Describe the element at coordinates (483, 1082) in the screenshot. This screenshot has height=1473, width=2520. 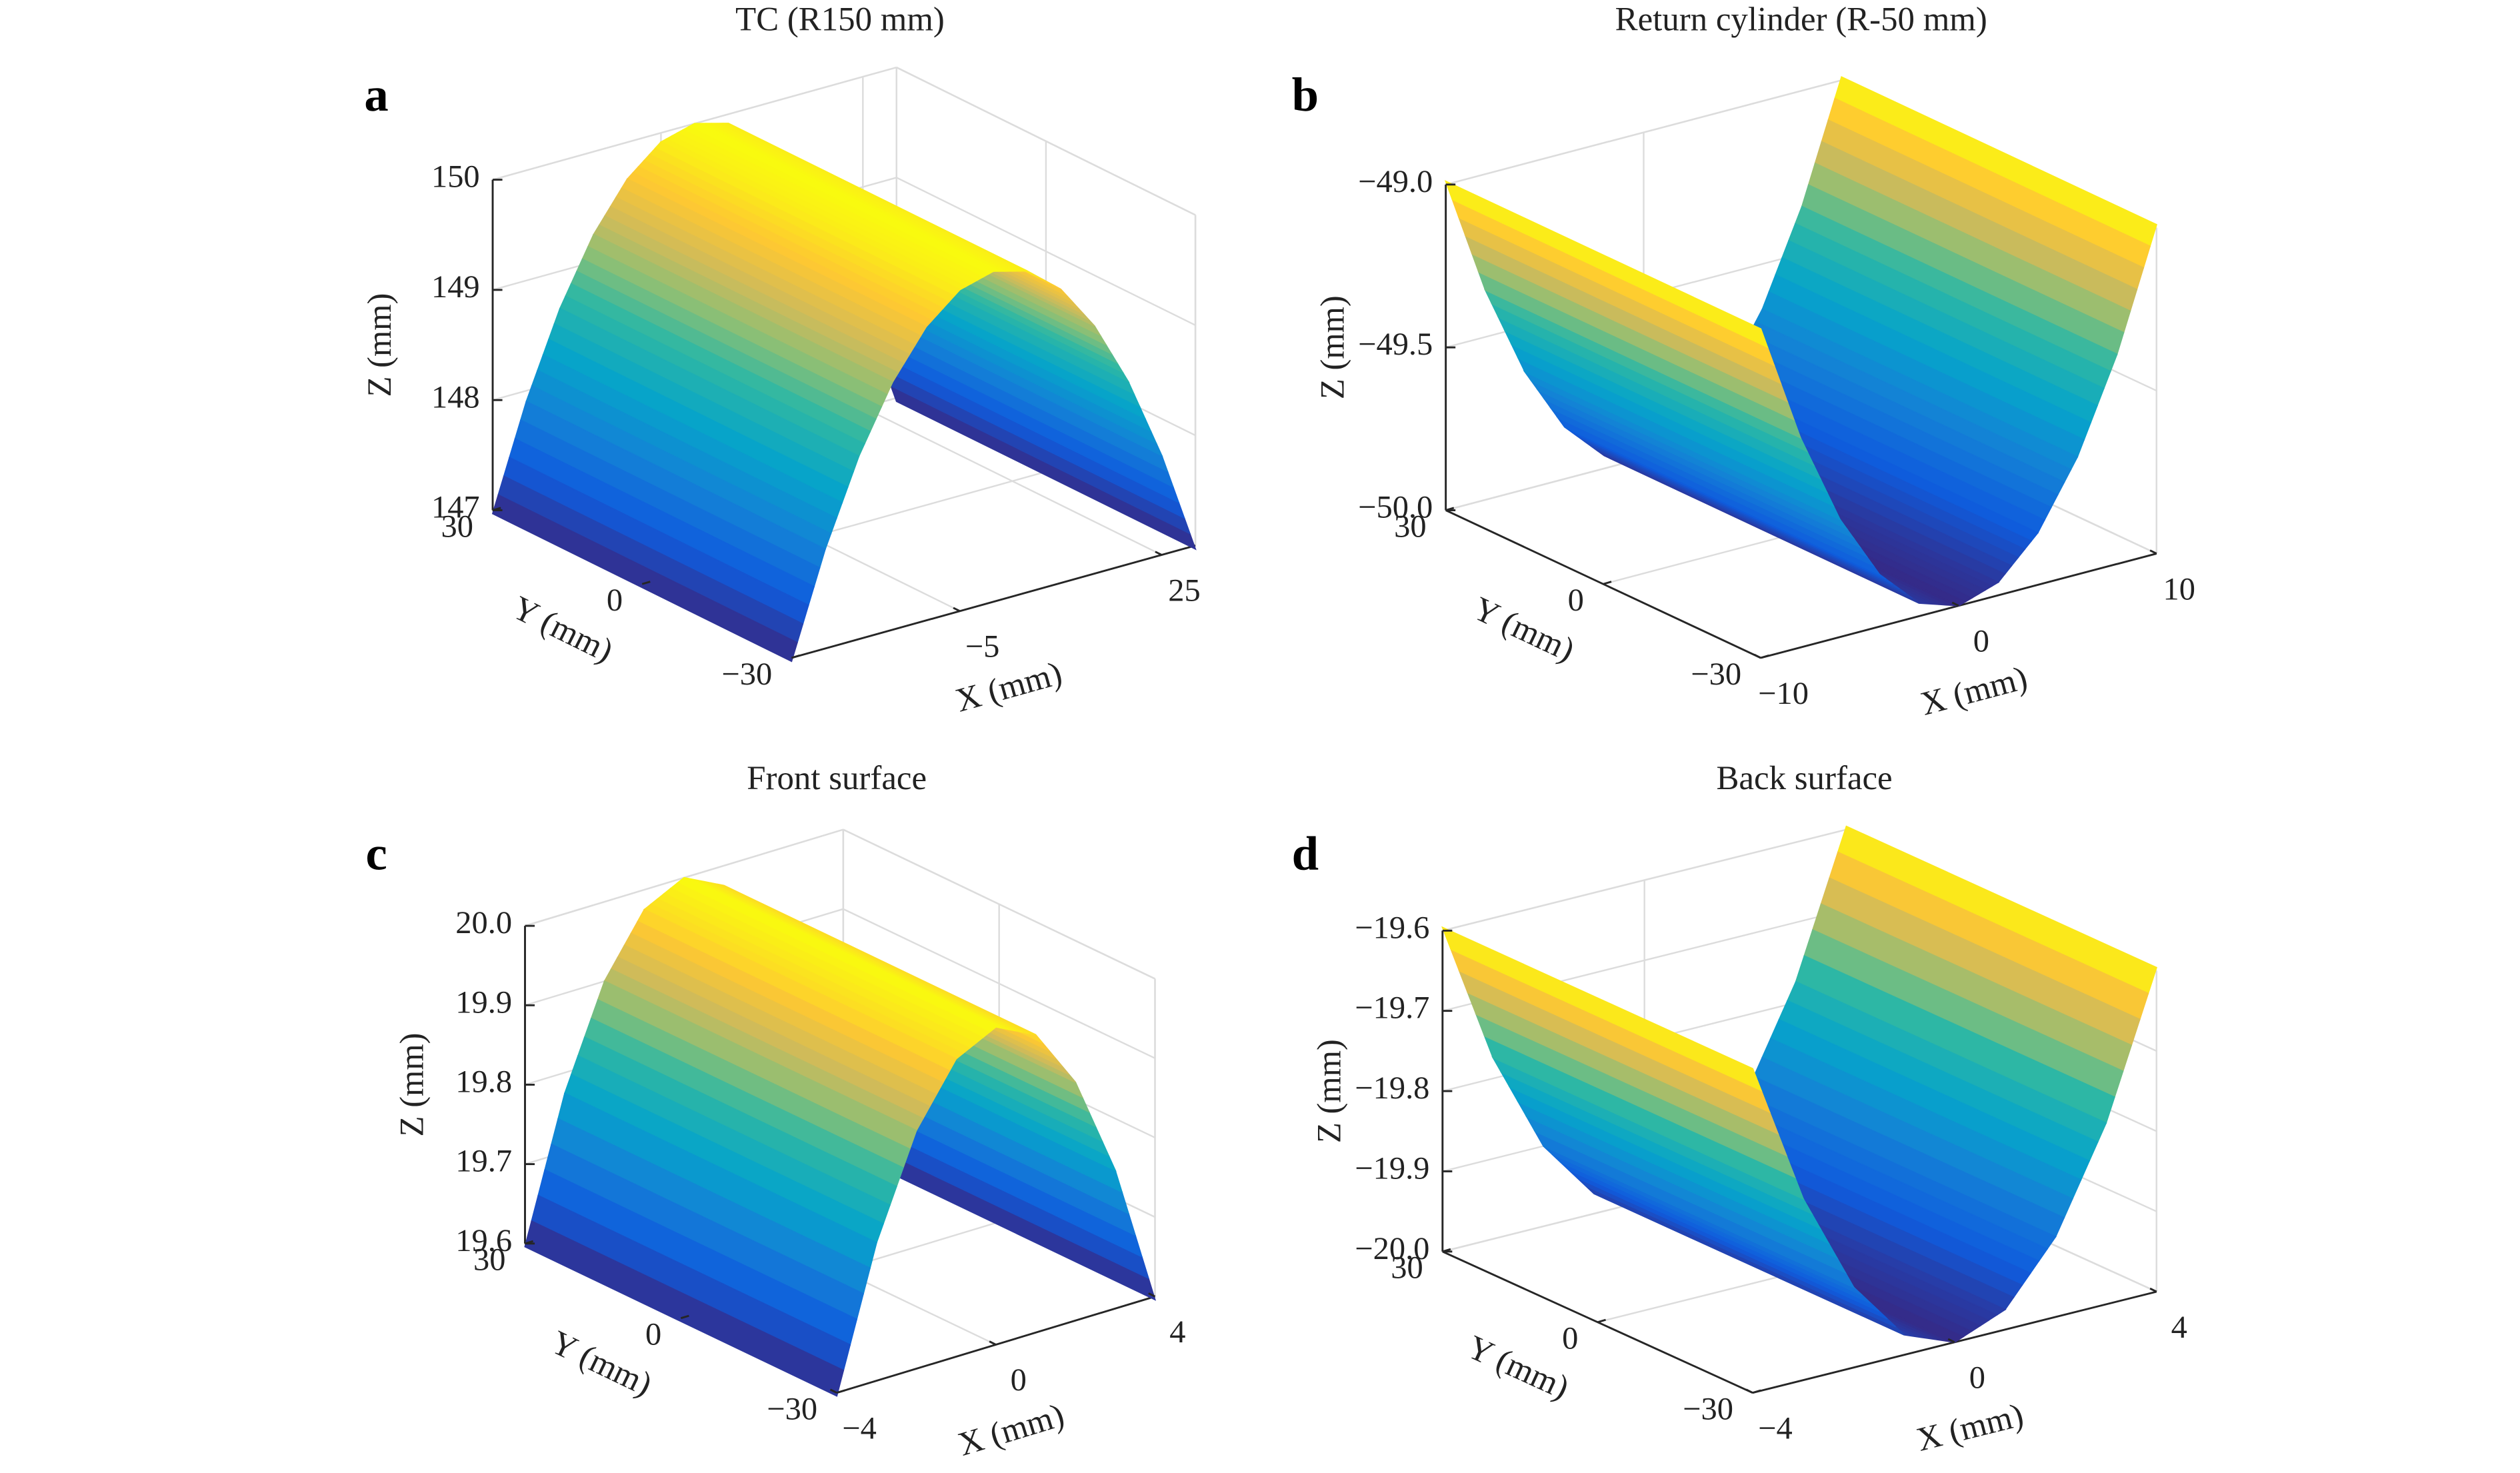
I see `z-tick-label: 19.8` at that location.